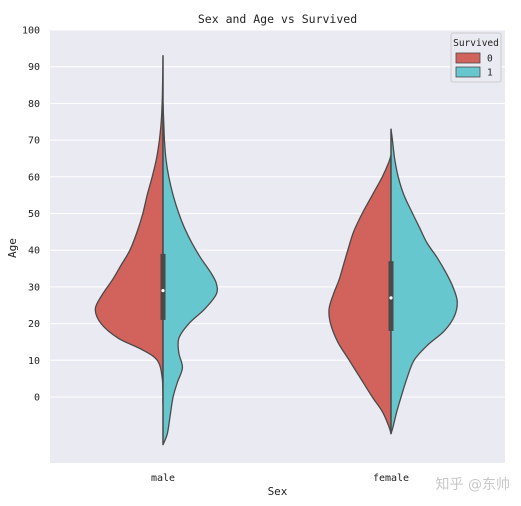  I want to click on y-tick-labels: 0 10 20 30 40 50 60 70 80 90 100, so click(31, 215).